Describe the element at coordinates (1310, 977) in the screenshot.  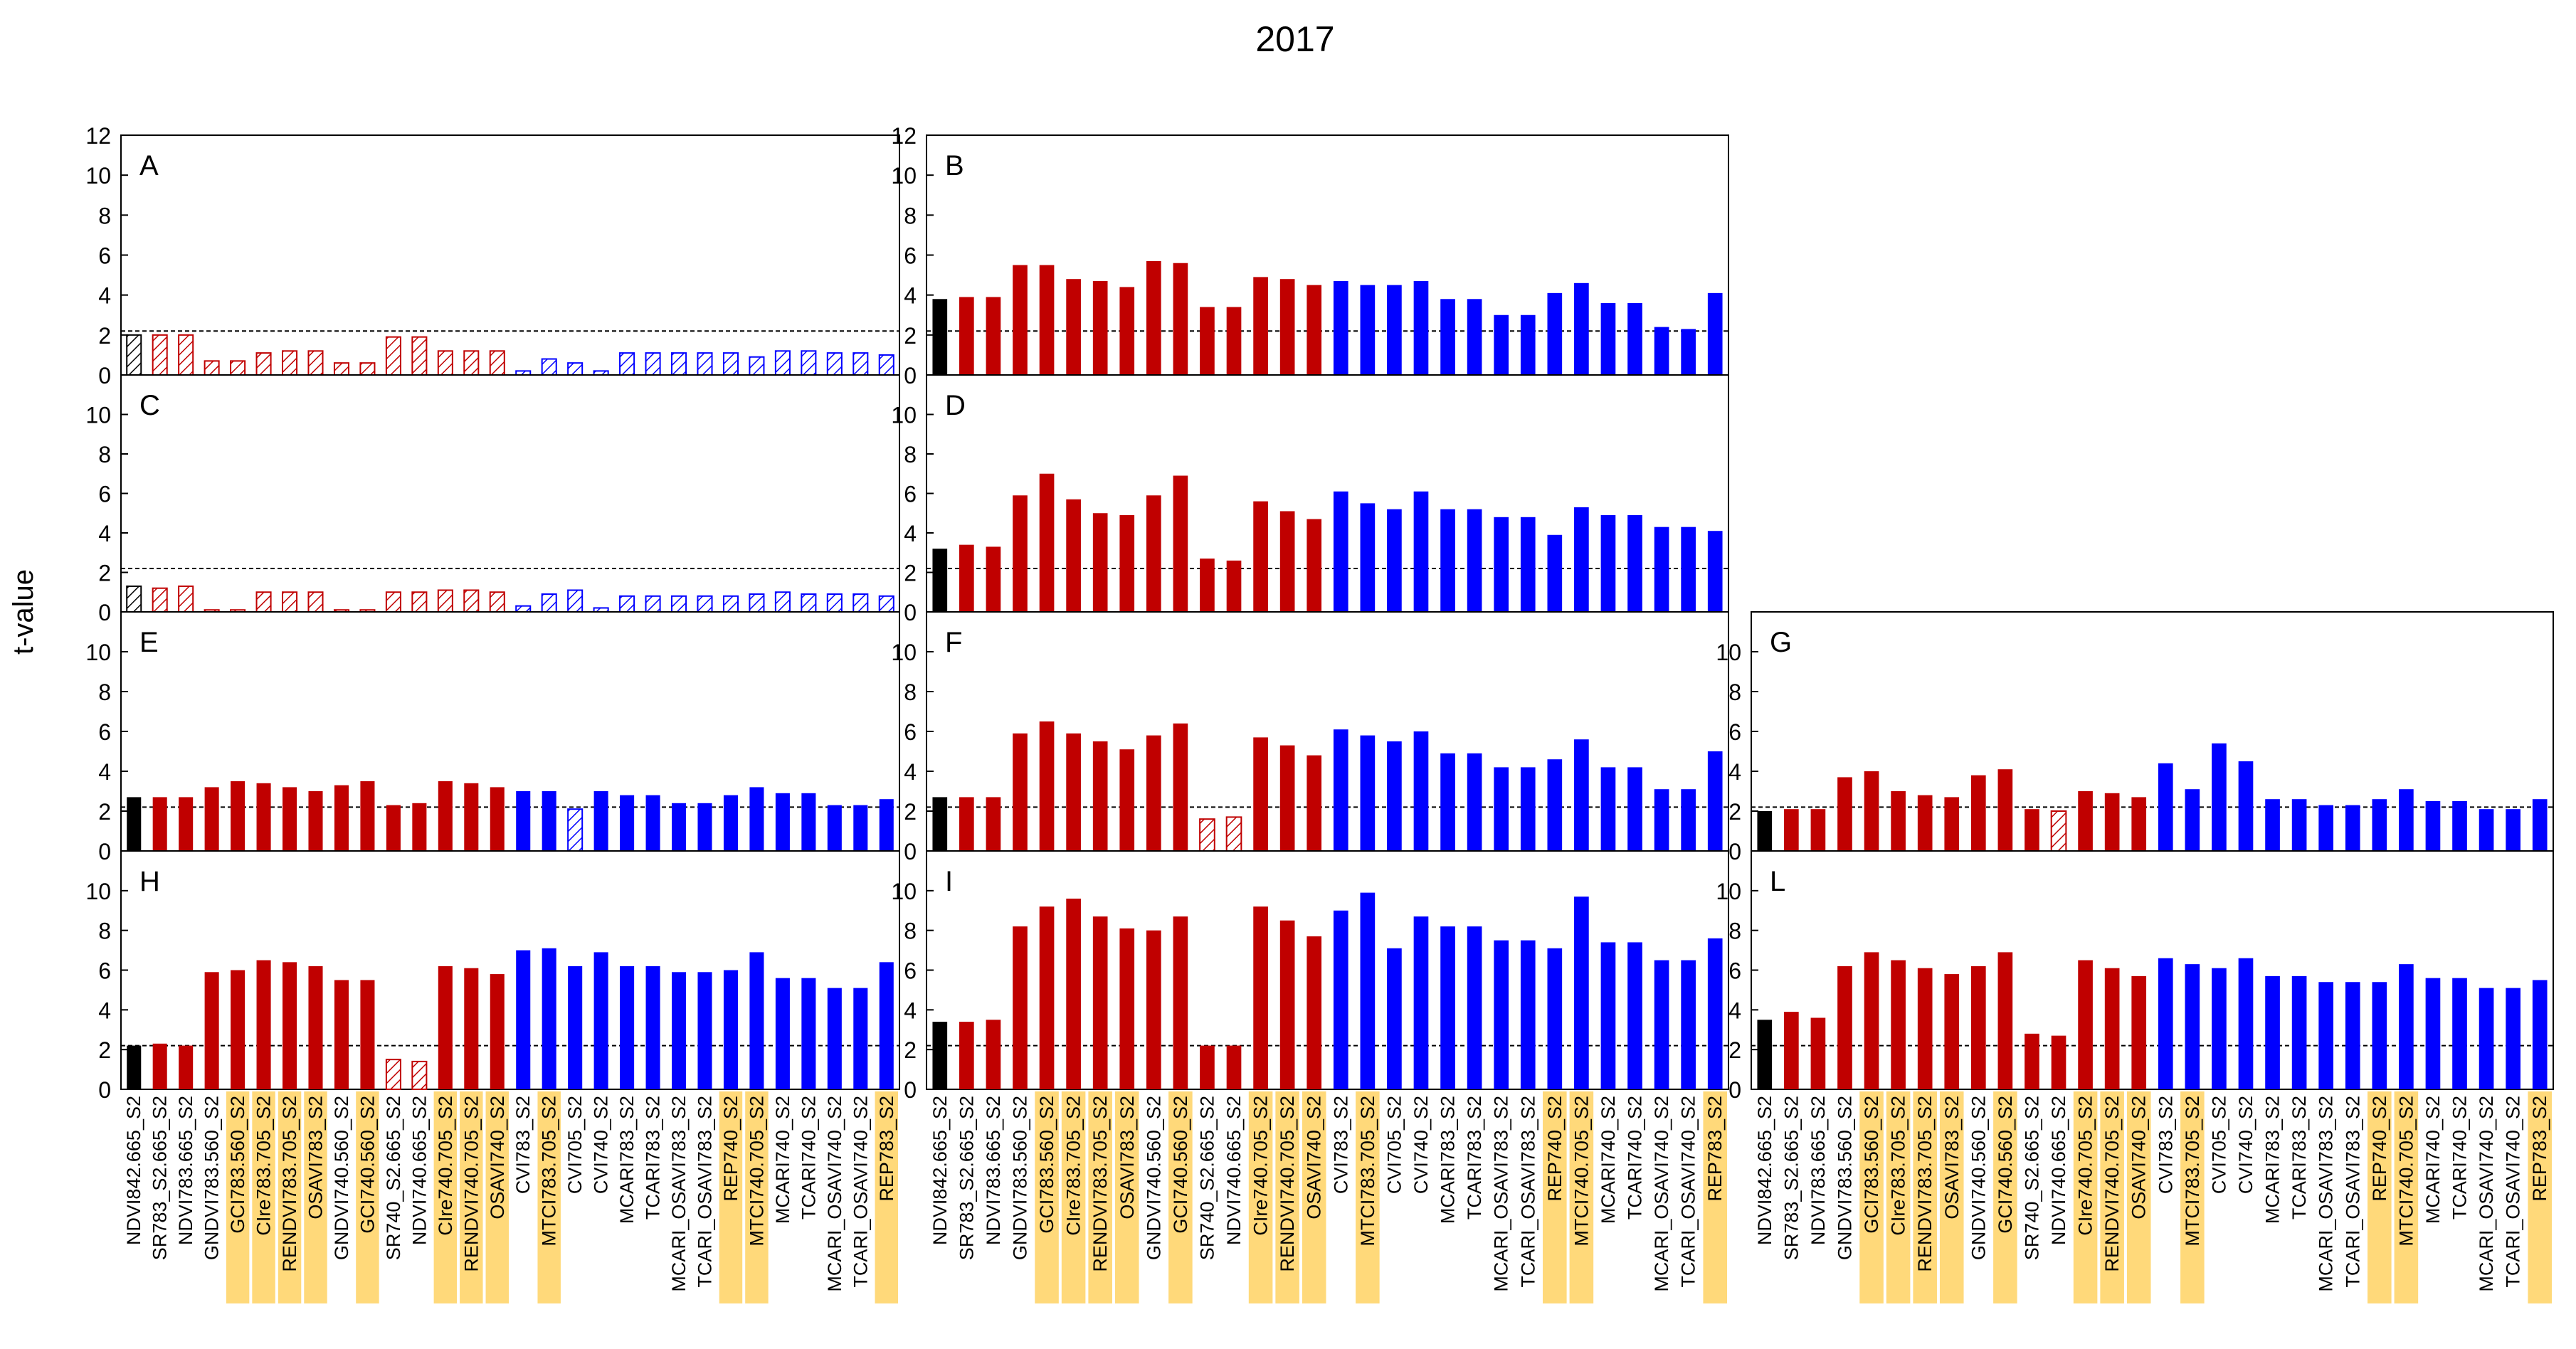
I see `panel-i: I 0 2 4 6 8 10` at that location.